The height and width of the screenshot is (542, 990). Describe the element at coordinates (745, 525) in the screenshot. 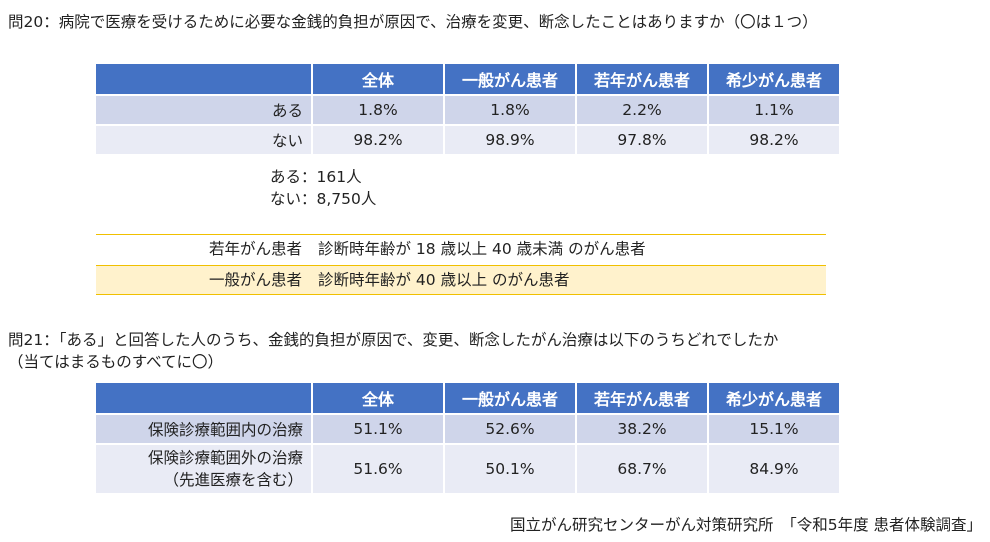

I see `source-citation: 国立がん研究センターがん対策研究所 「令和5年度 患者体験調査」` at that location.